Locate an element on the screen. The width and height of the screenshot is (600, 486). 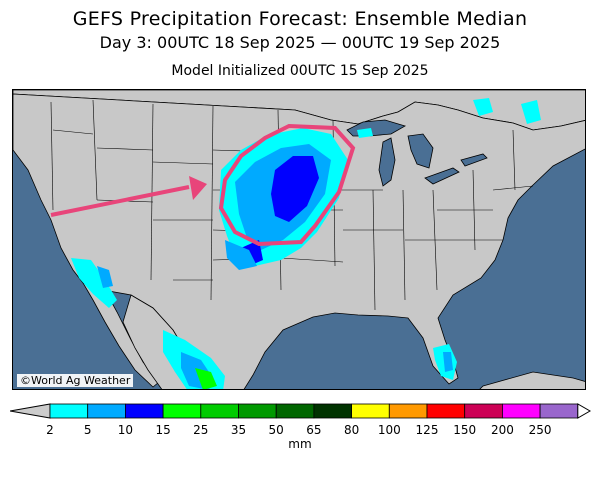
legend-tick-label: 50 is located at coordinates (276, 430).